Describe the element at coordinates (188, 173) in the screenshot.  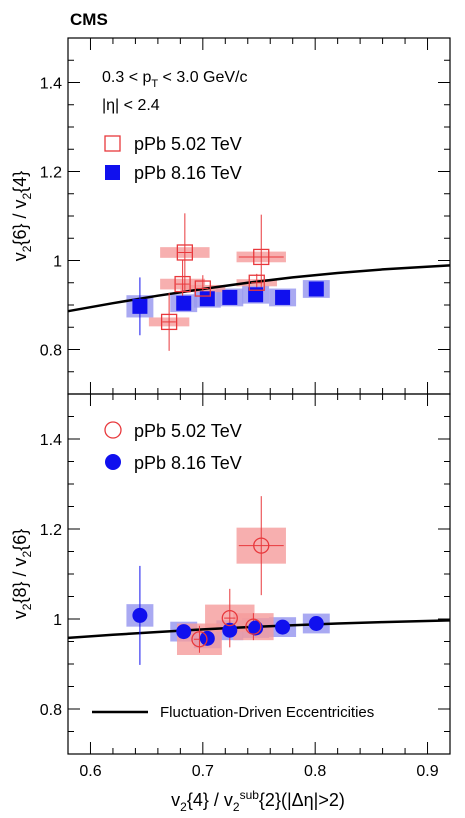
I see `legend-label-top-816: pPb 8.16 TeV` at that location.